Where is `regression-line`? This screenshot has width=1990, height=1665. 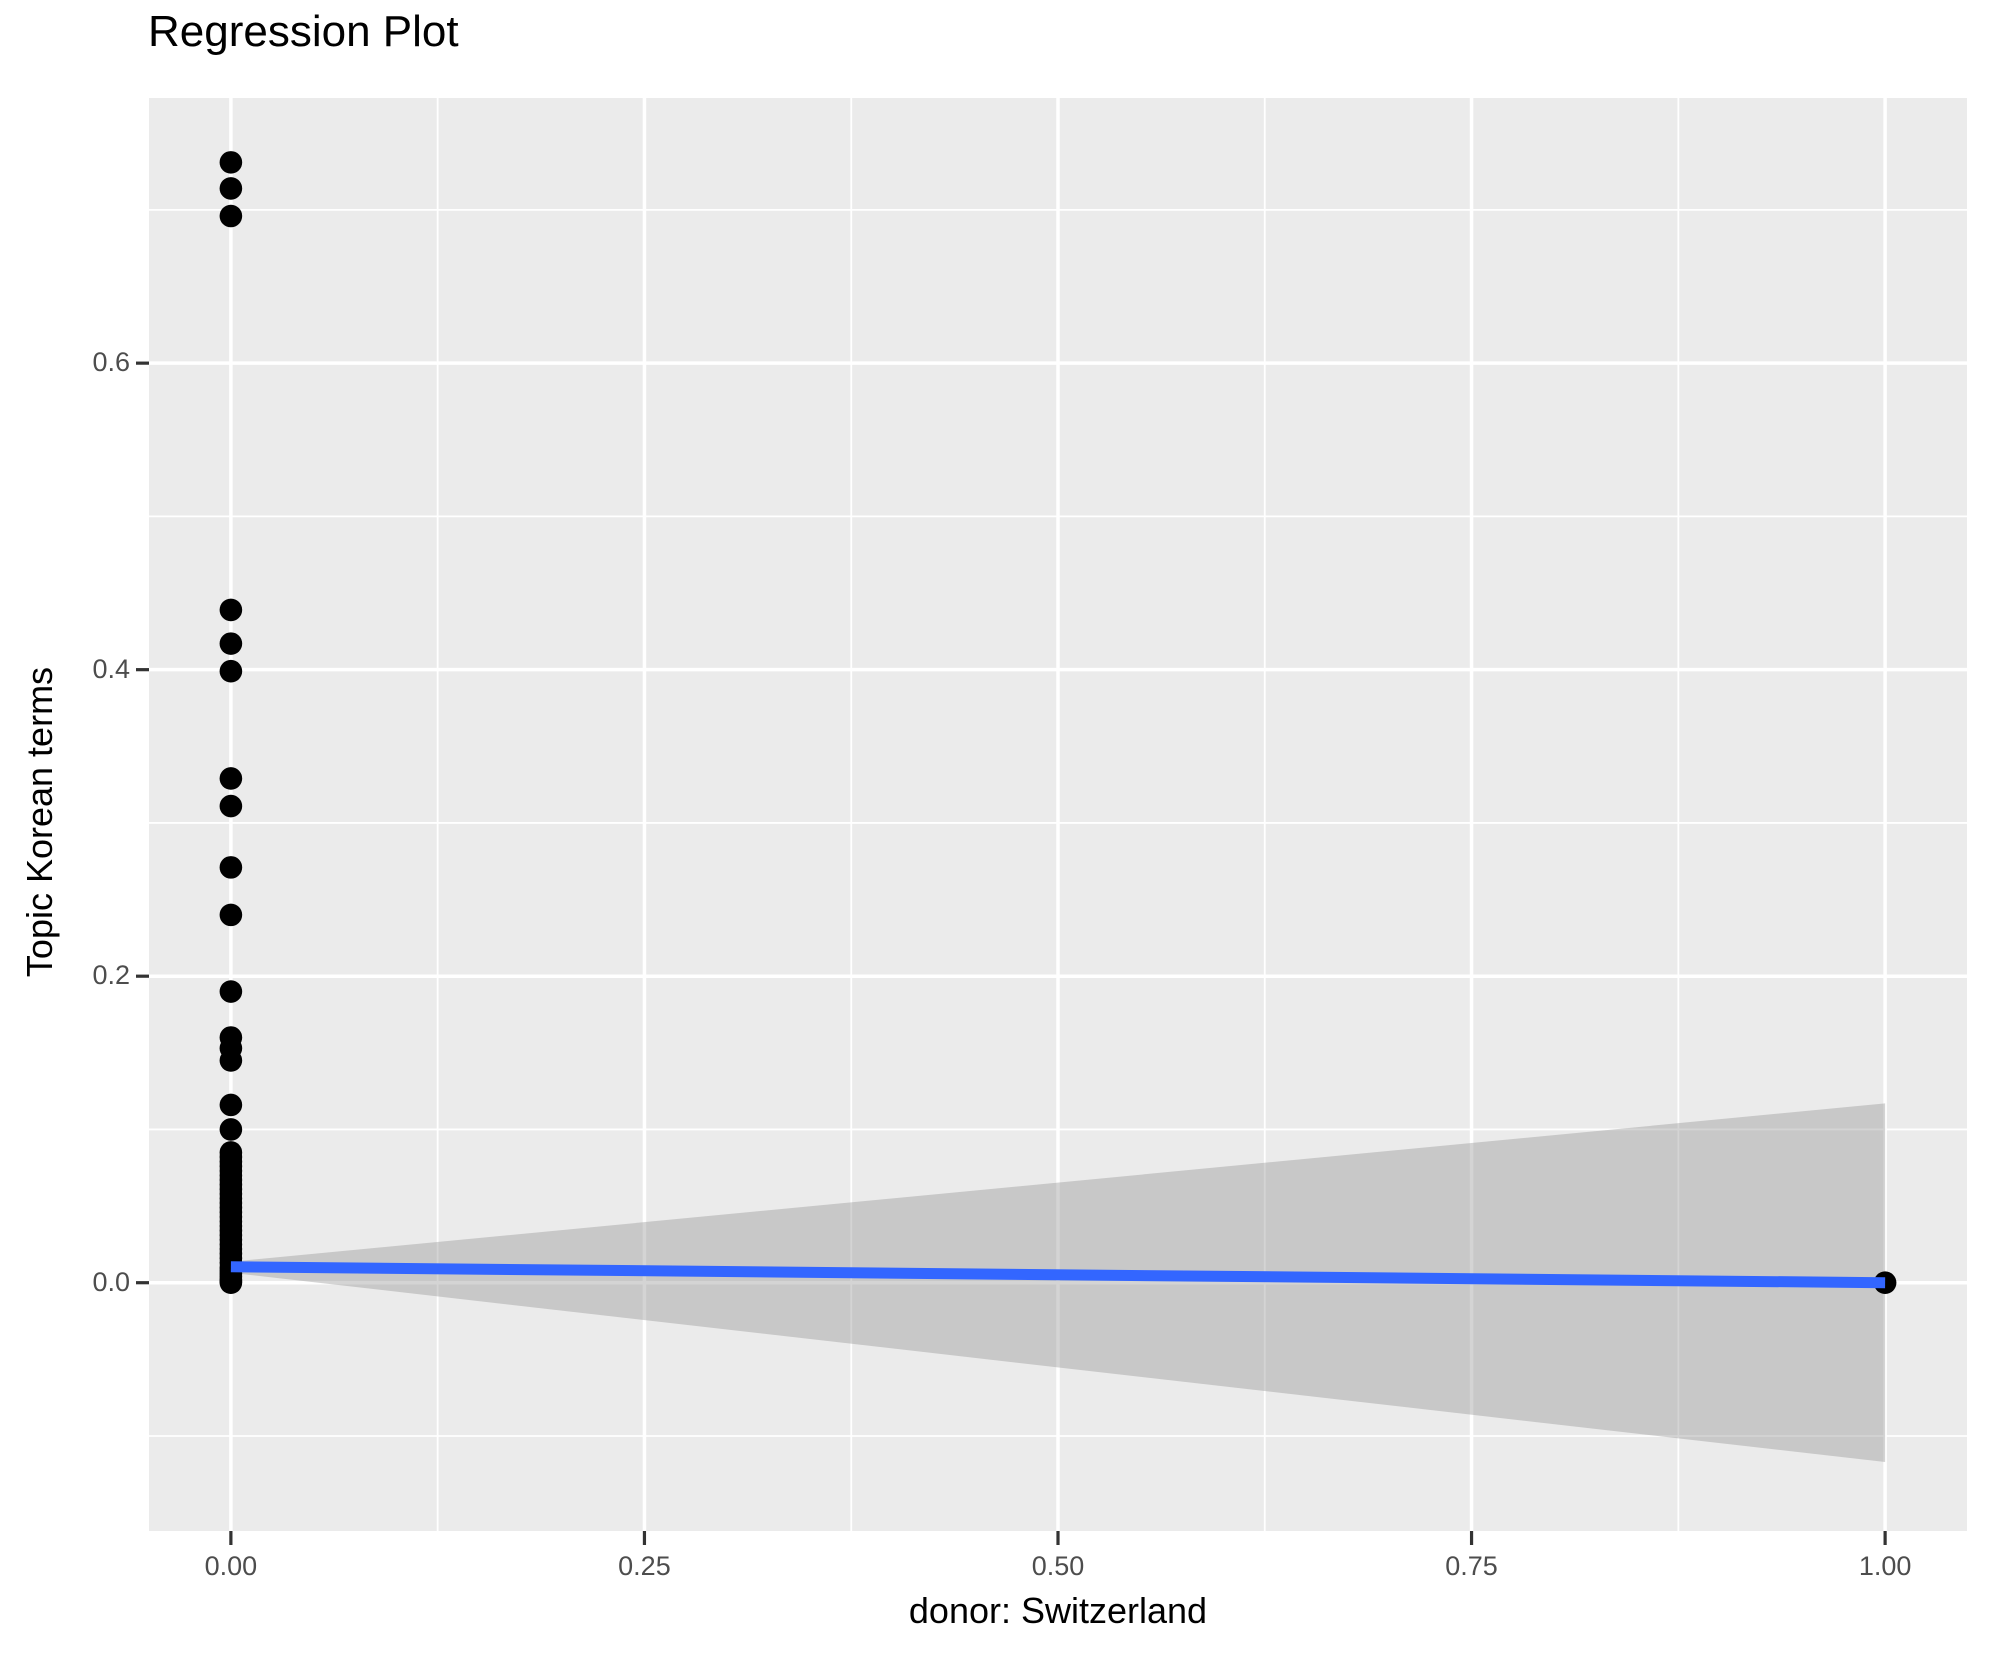
regression-line is located at coordinates (1058, 1275).